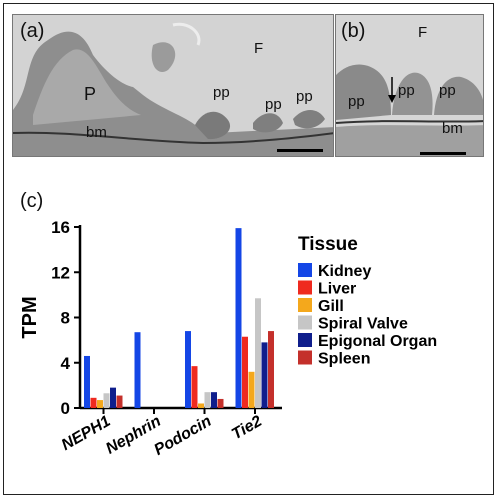 This screenshot has height=500, width=499. What do you see at coordinates (93, 402) in the screenshot?
I see `bar-liver-neph1` at bounding box center [93, 402].